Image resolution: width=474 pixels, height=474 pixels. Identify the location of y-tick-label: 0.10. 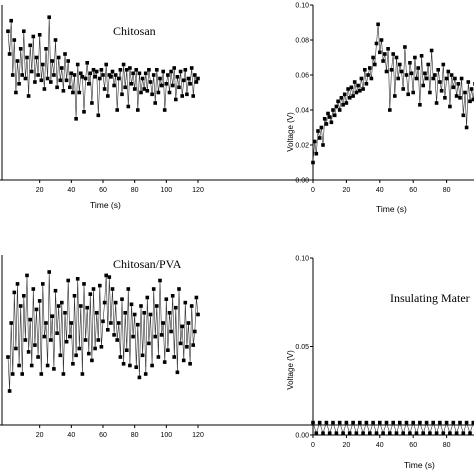
(302, 6).